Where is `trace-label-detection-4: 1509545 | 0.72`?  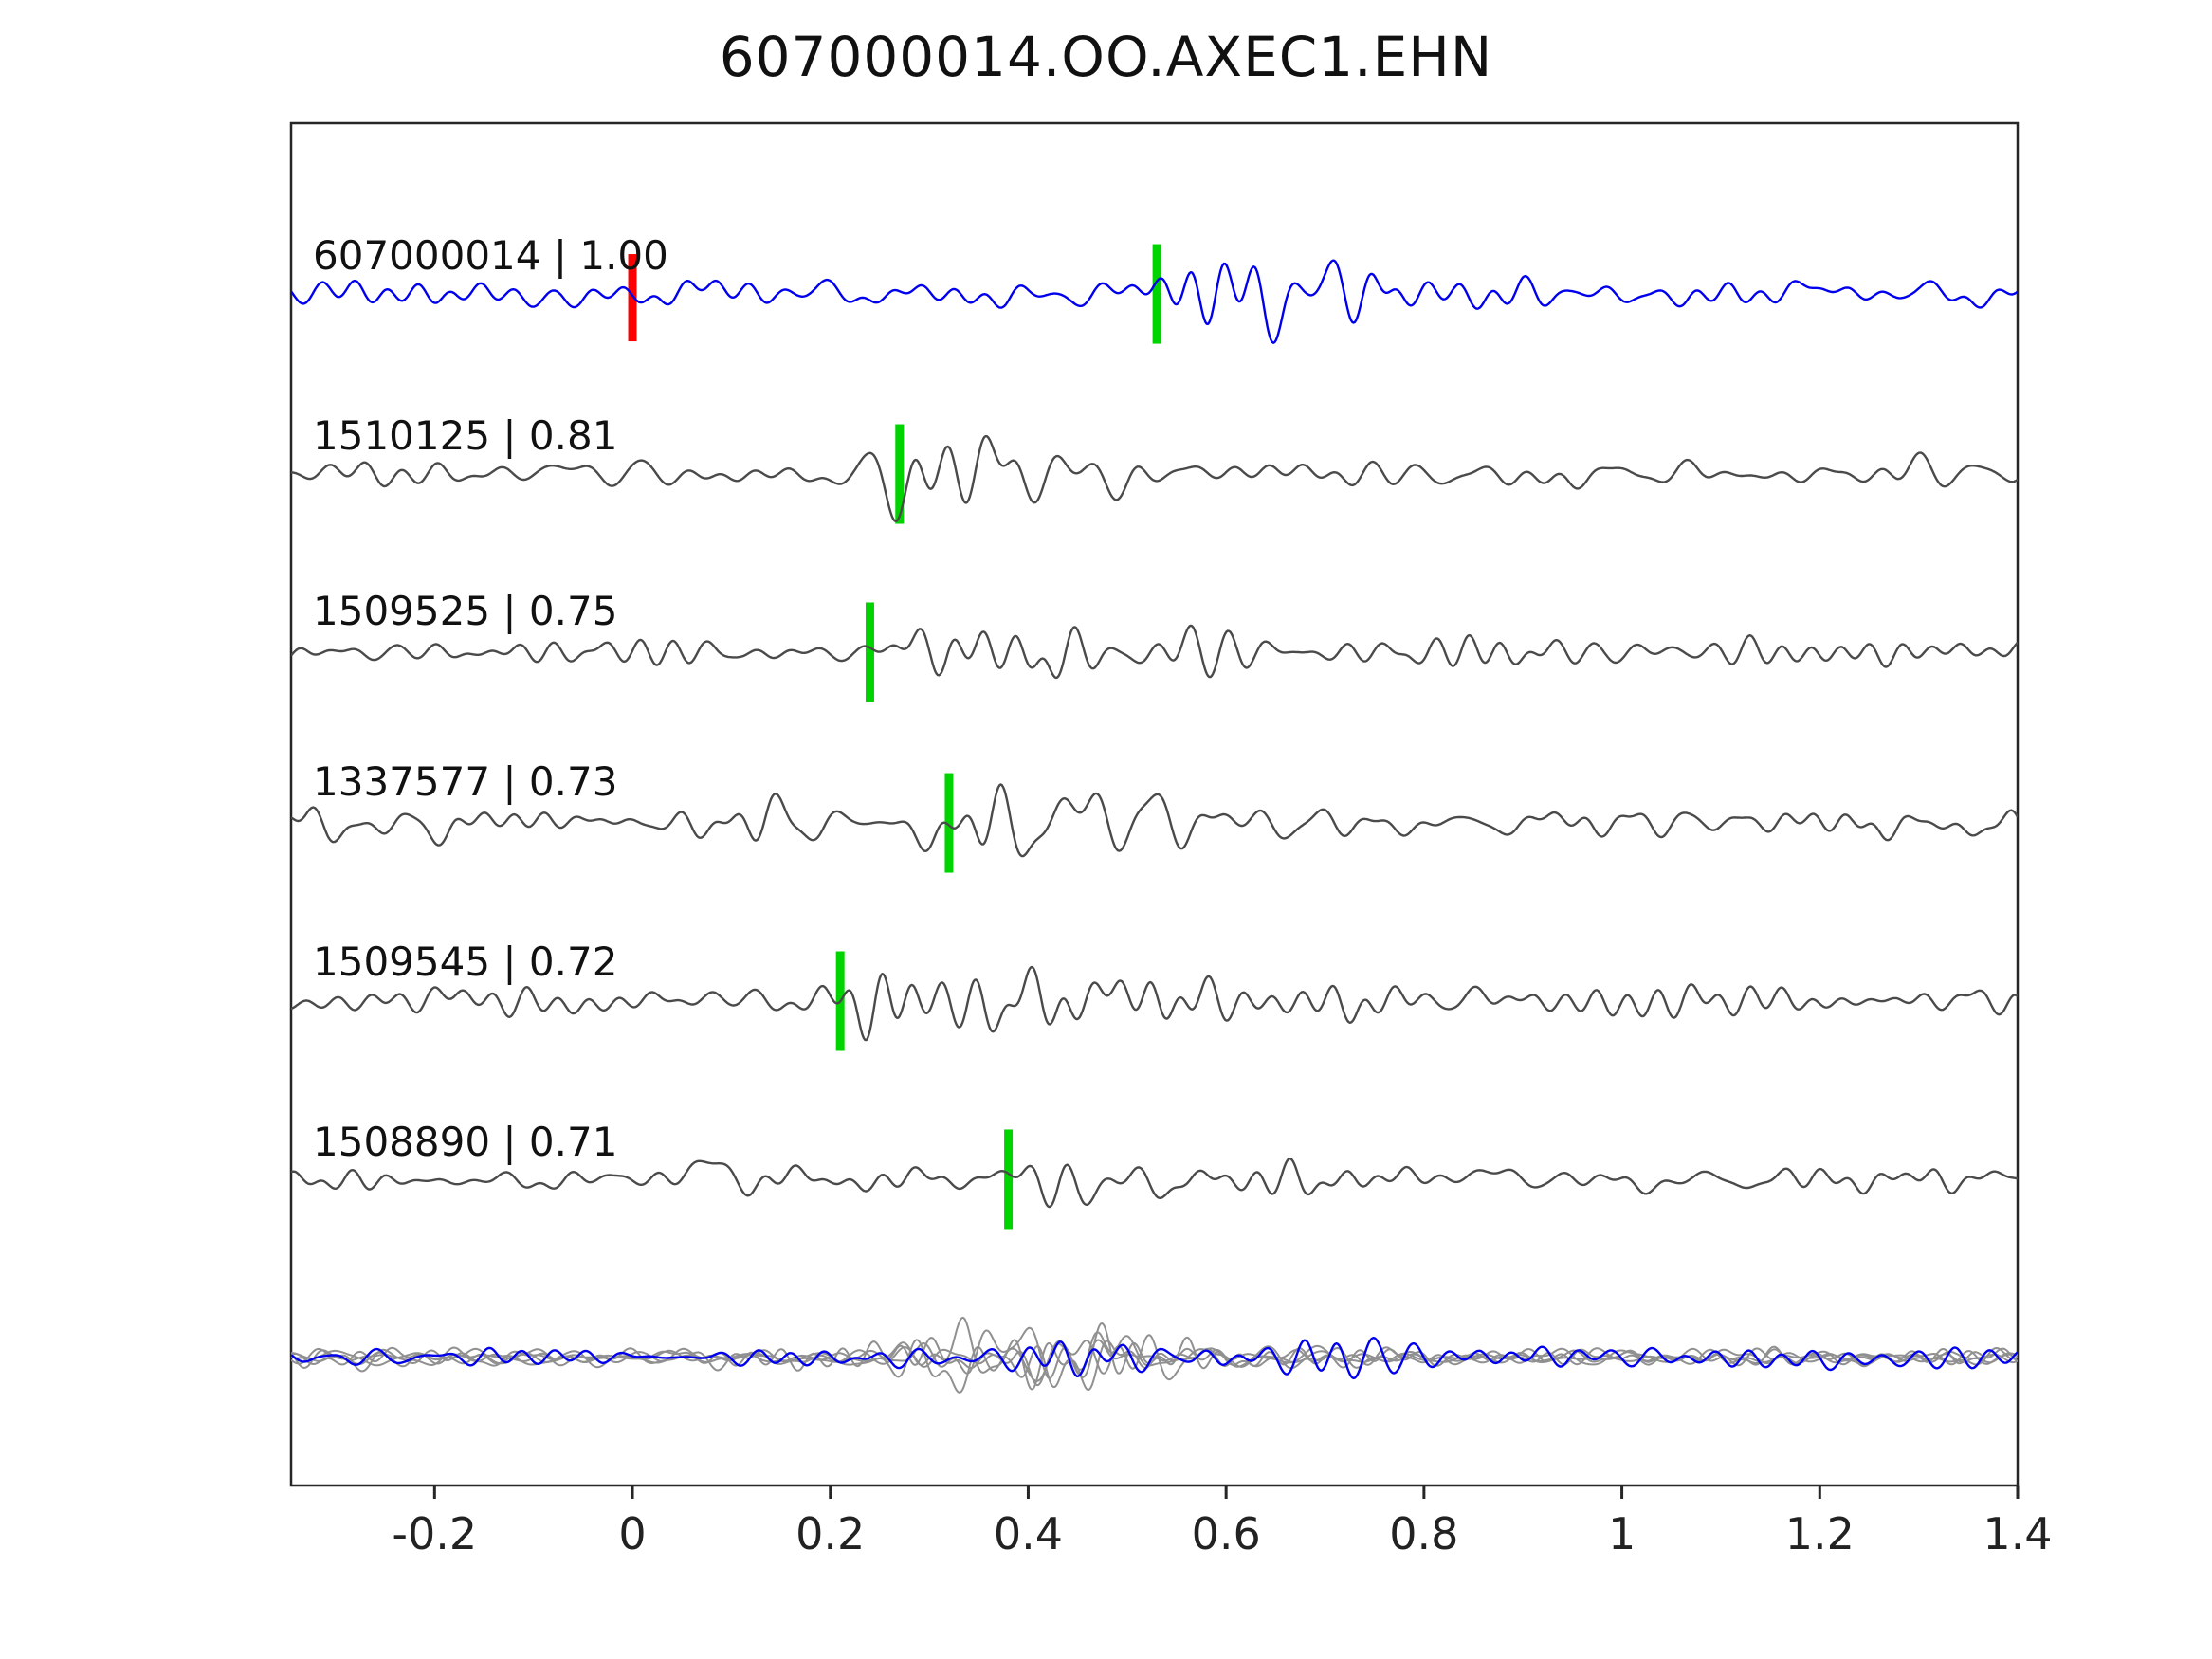
trace-label-detection-4: 1509545 | 0.72 is located at coordinates (465, 962).